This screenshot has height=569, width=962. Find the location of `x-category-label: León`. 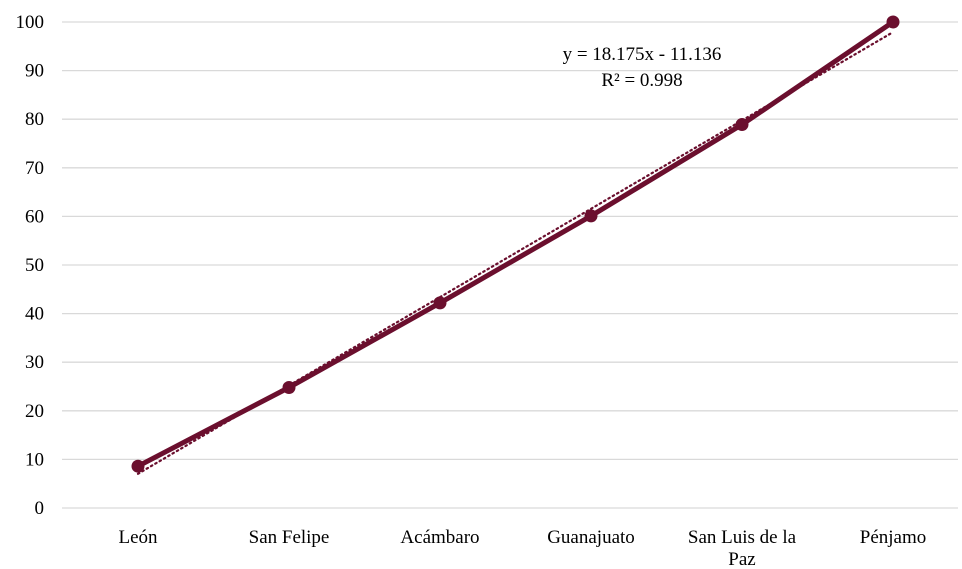

x-category-label: León is located at coordinates (138, 537).